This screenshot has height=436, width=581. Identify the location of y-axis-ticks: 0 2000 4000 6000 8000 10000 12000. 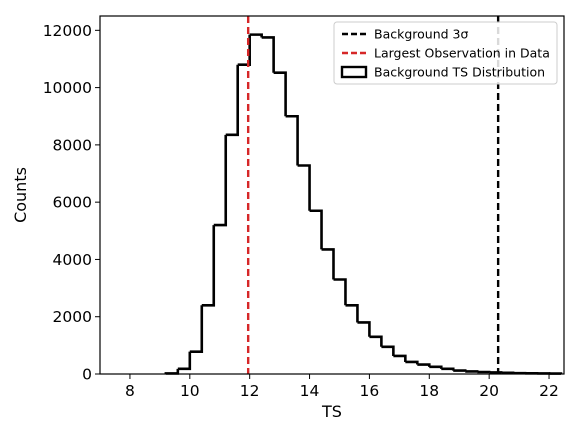
(71, 203).